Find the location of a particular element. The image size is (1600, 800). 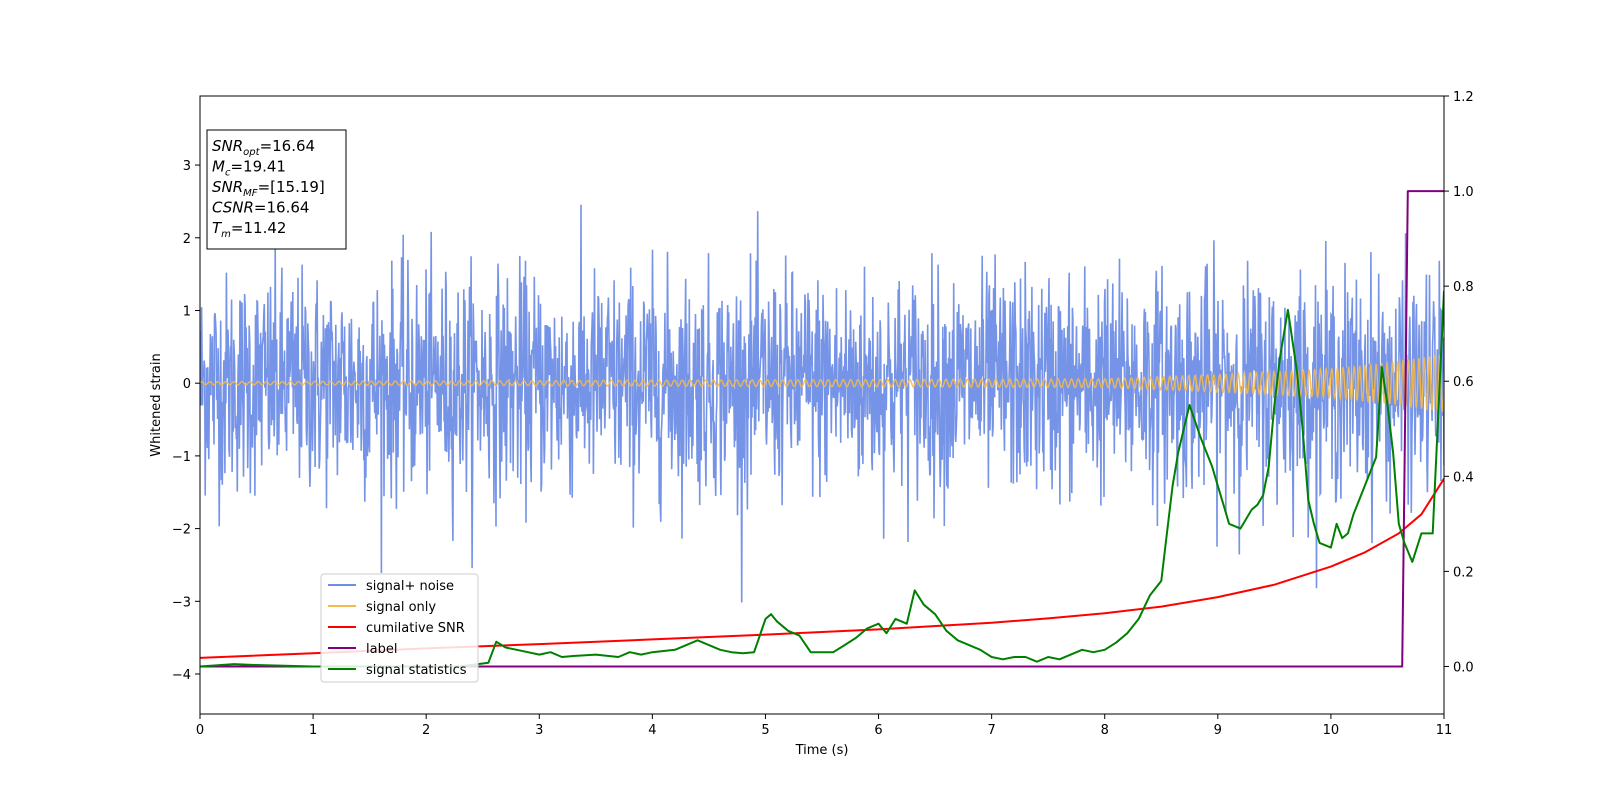

x-tick-label: 4 is located at coordinates (652, 730).